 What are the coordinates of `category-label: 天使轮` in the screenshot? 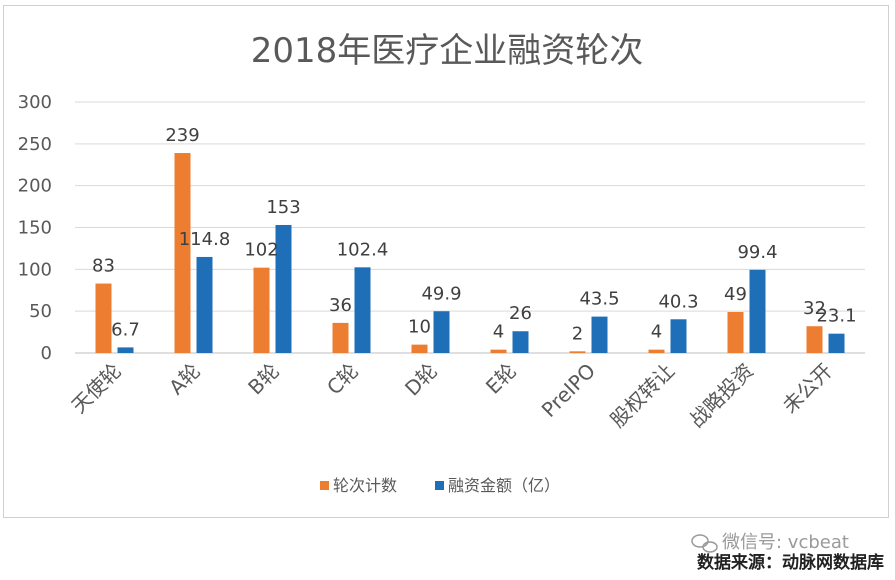 It's located at (96, 388).